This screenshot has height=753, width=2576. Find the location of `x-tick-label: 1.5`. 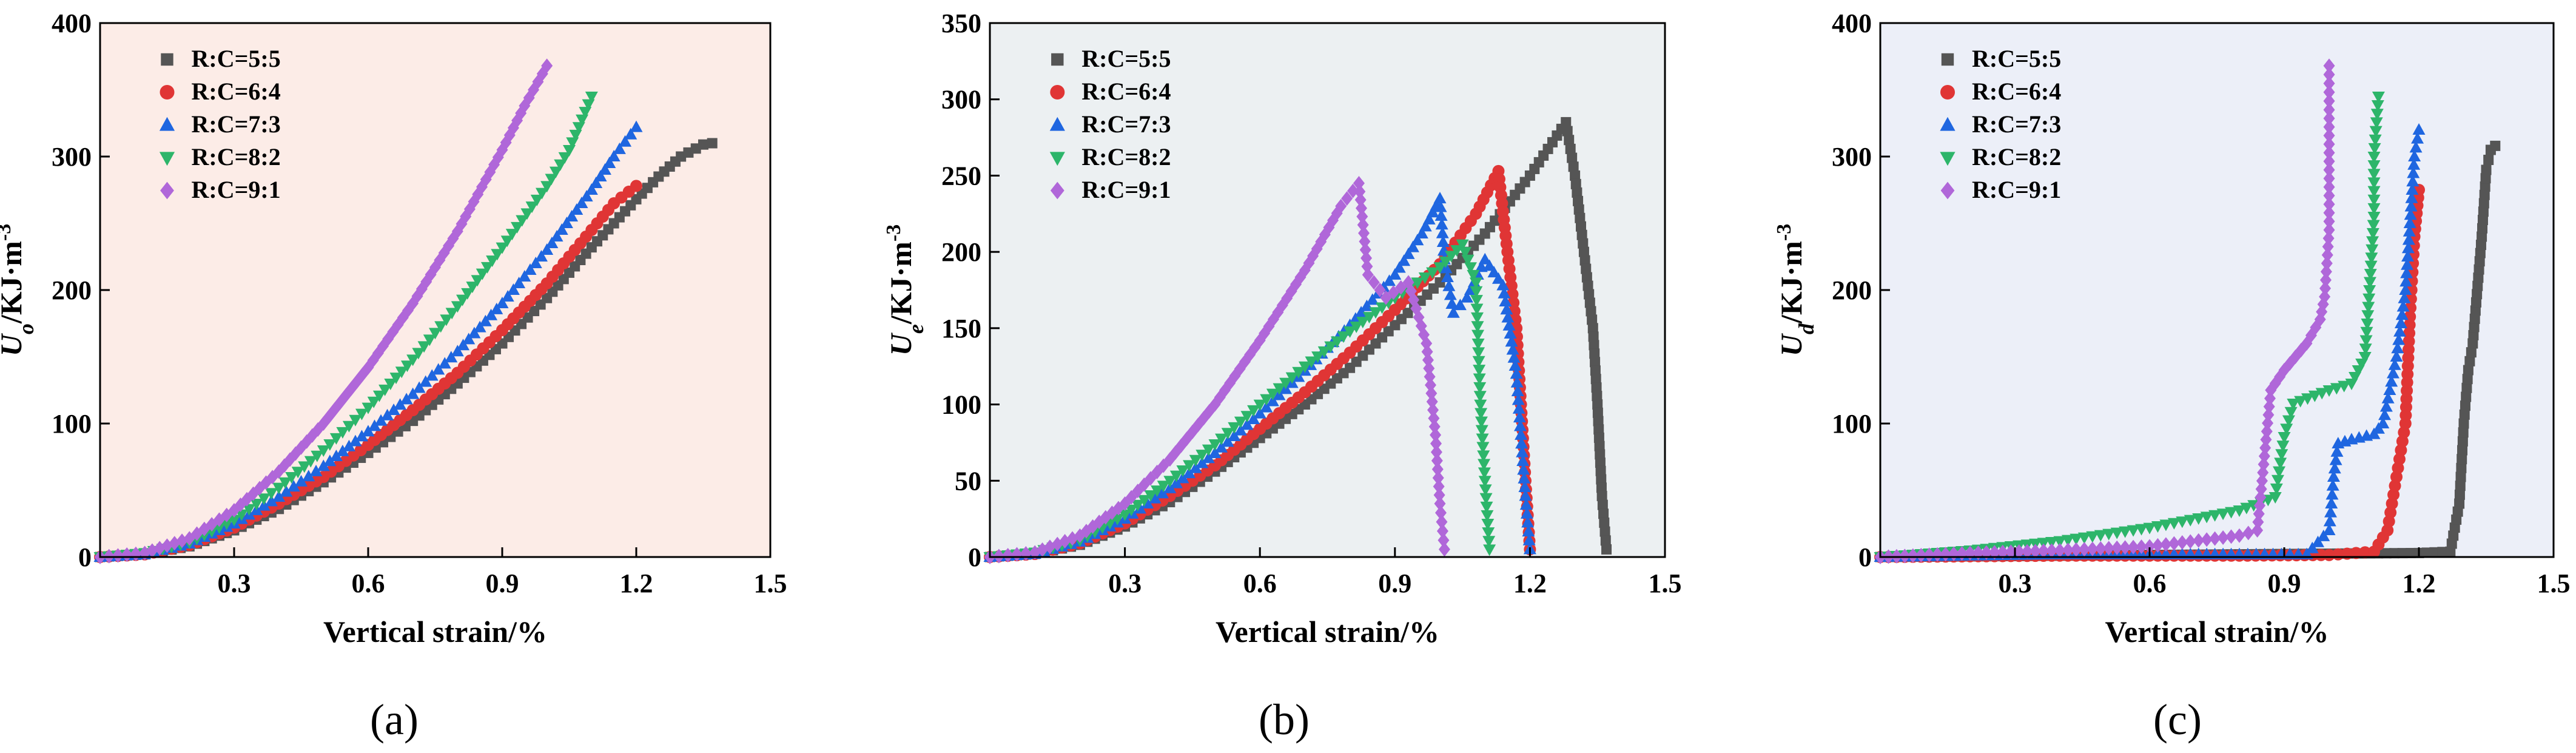

x-tick-label: 1.5 is located at coordinates (2554, 583).